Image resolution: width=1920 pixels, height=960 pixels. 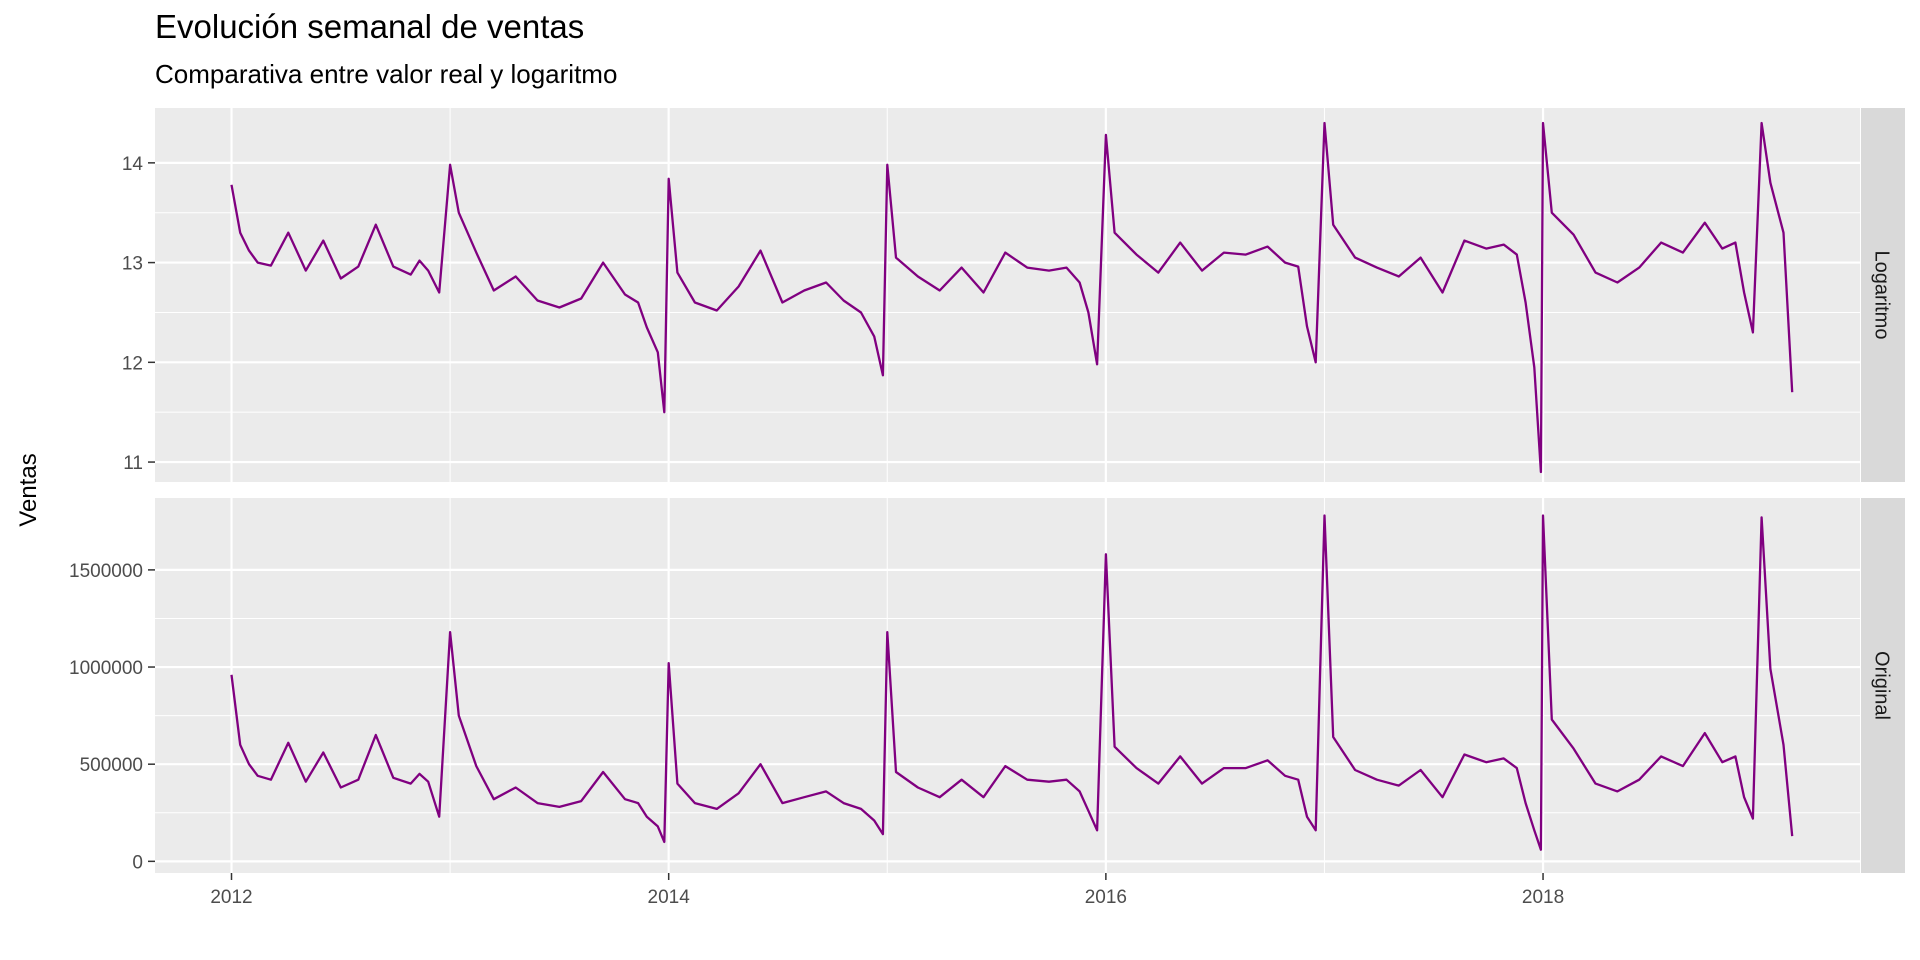 I want to click on chart-subtitle: Comparativa entre valor real y logaritmo, so click(x=386, y=74).